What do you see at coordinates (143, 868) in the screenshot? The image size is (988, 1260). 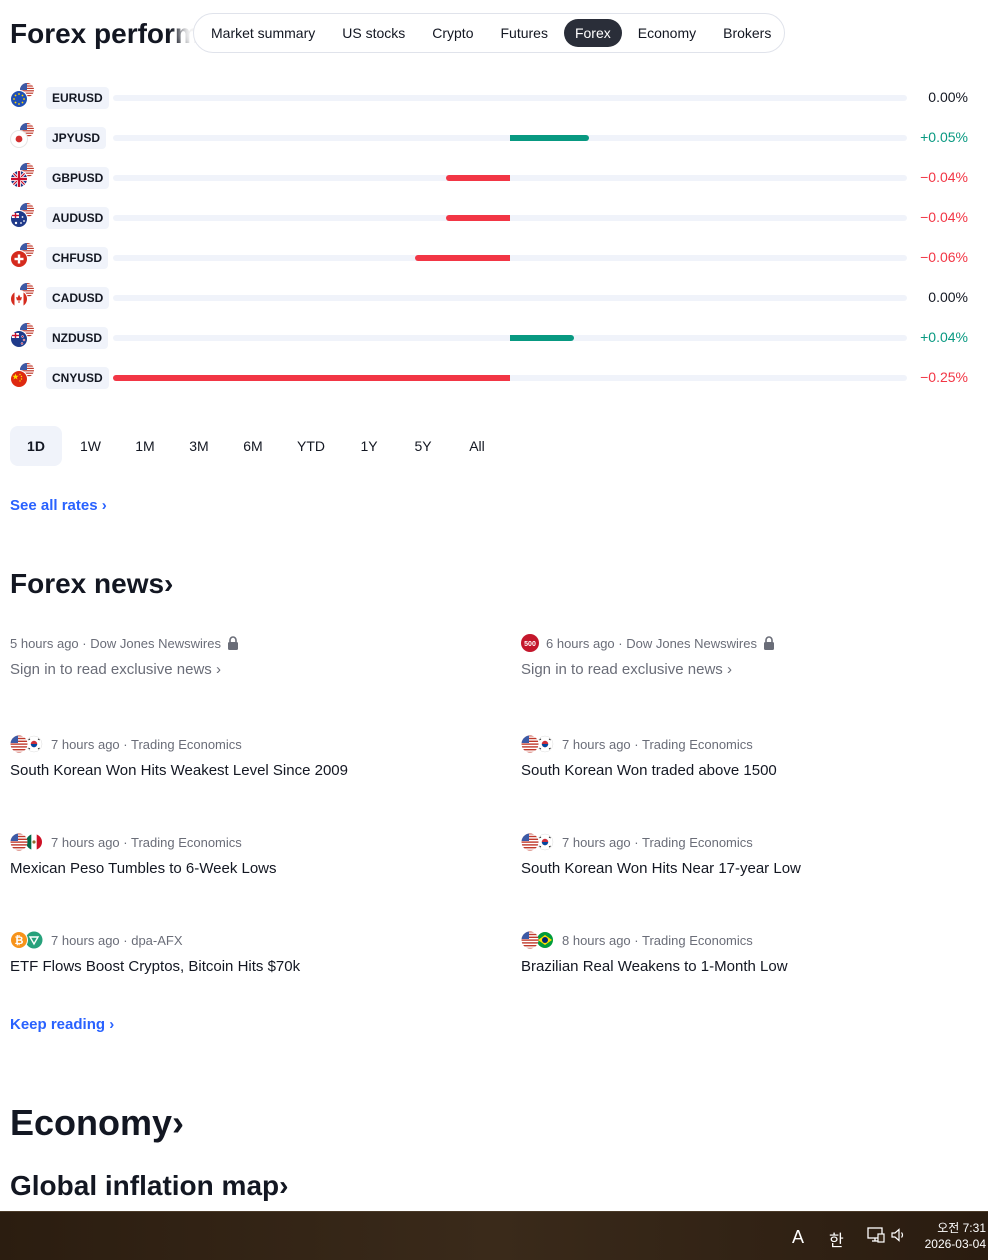 I see `news-headline: Mexican Peso Tumbles to 6-Week Lows` at bounding box center [143, 868].